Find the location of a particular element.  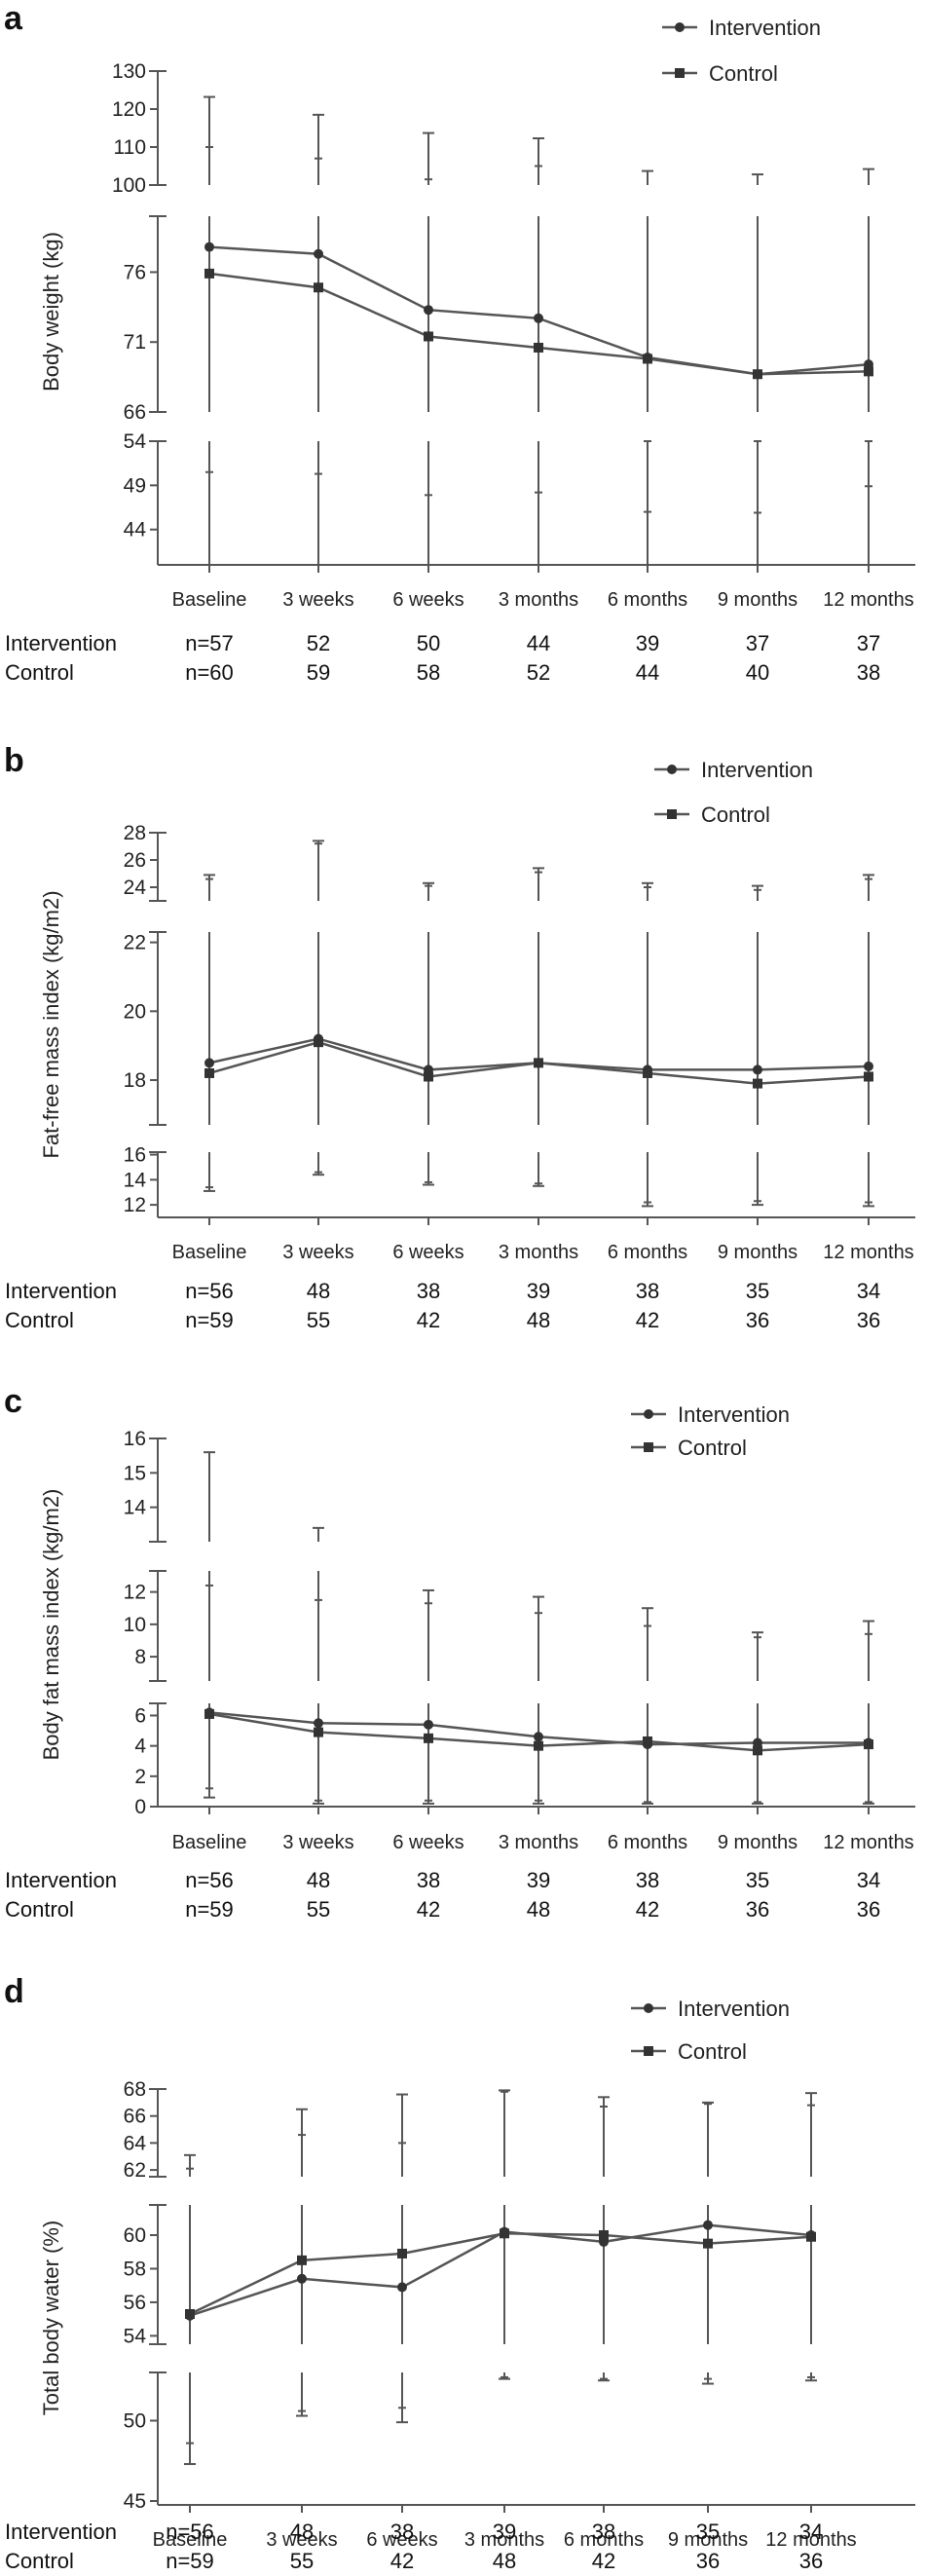

legend-label: Intervention is located at coordinates (757, 770).